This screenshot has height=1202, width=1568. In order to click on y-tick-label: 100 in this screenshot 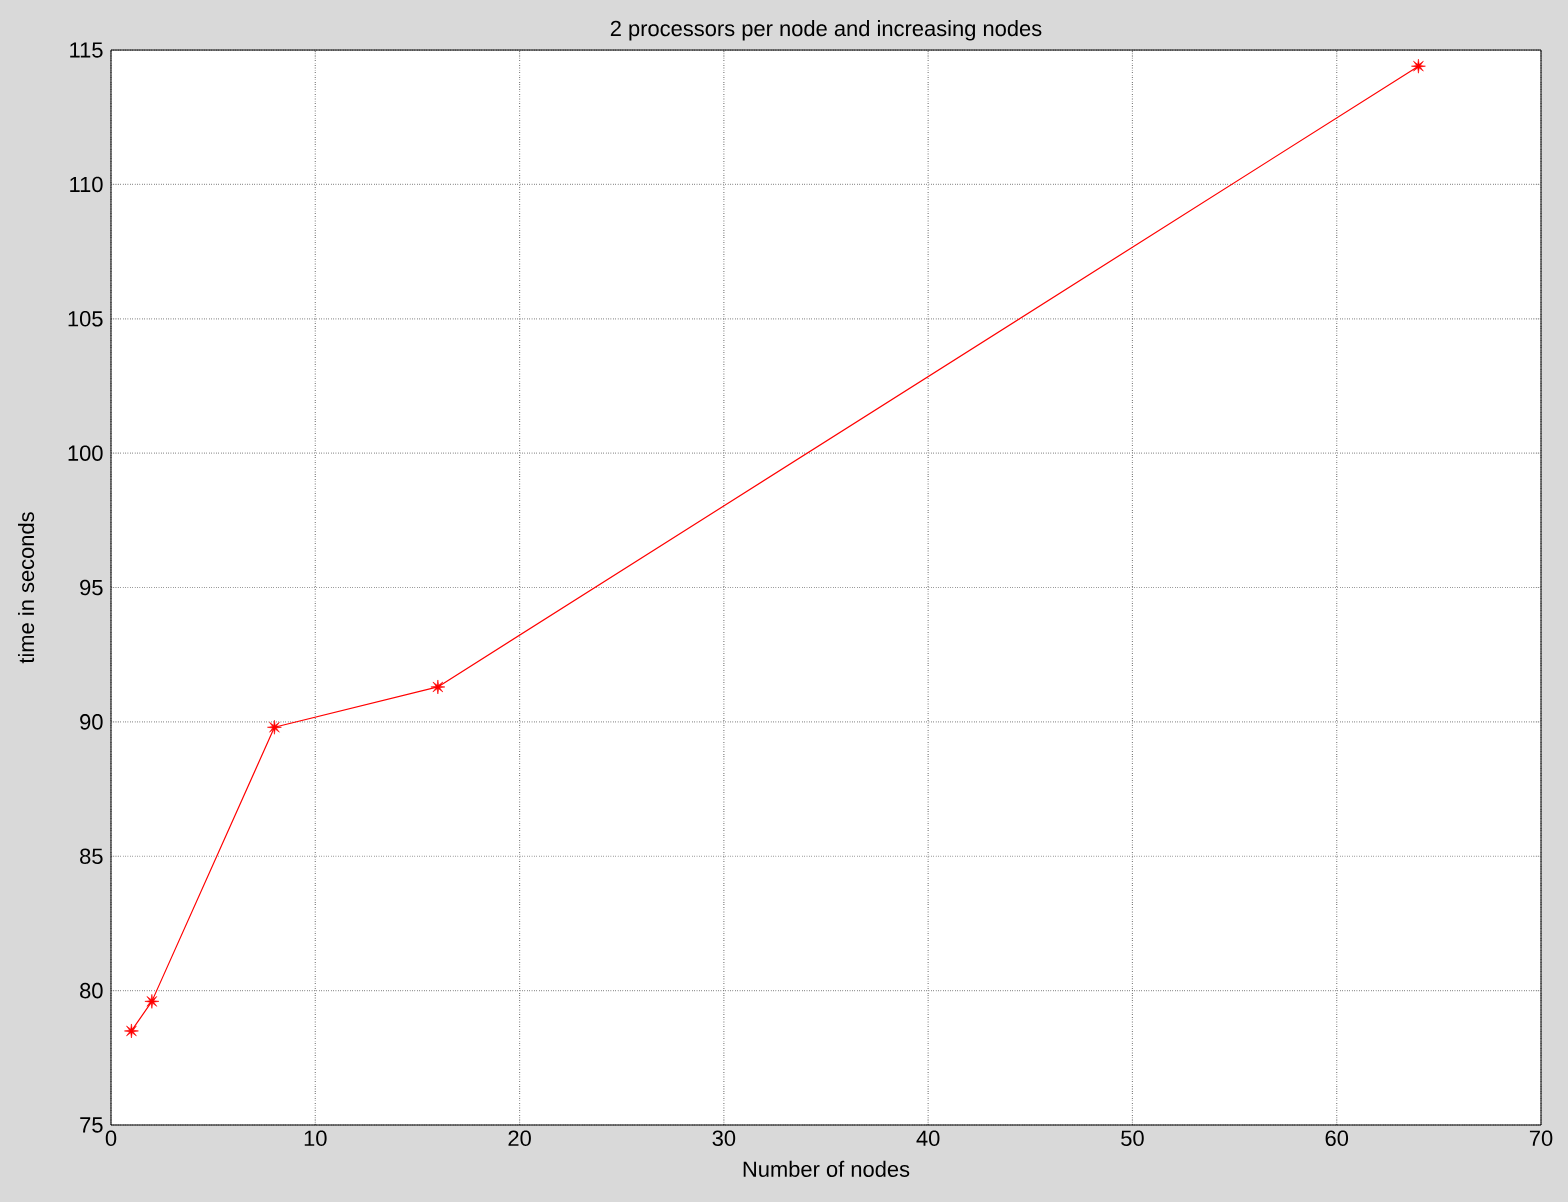, I will do `click(85, 453)`.